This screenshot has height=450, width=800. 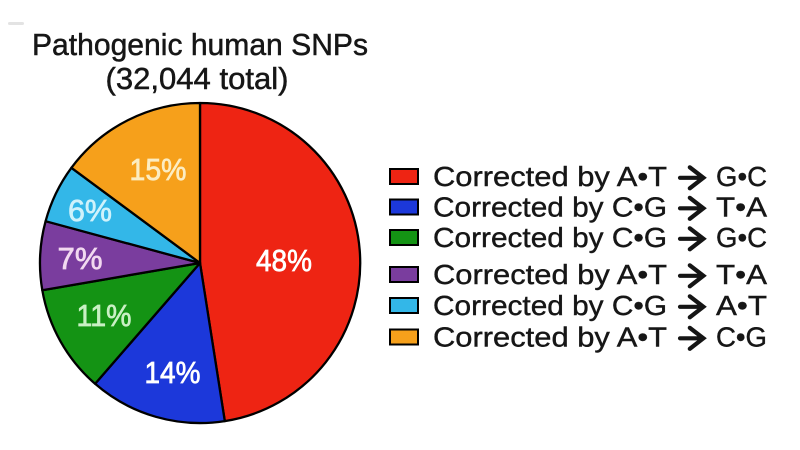 What do you see at coordinates (173, 372) in the screenshot?
I see `svg-text: 14%` at bounding box center [173, 372].